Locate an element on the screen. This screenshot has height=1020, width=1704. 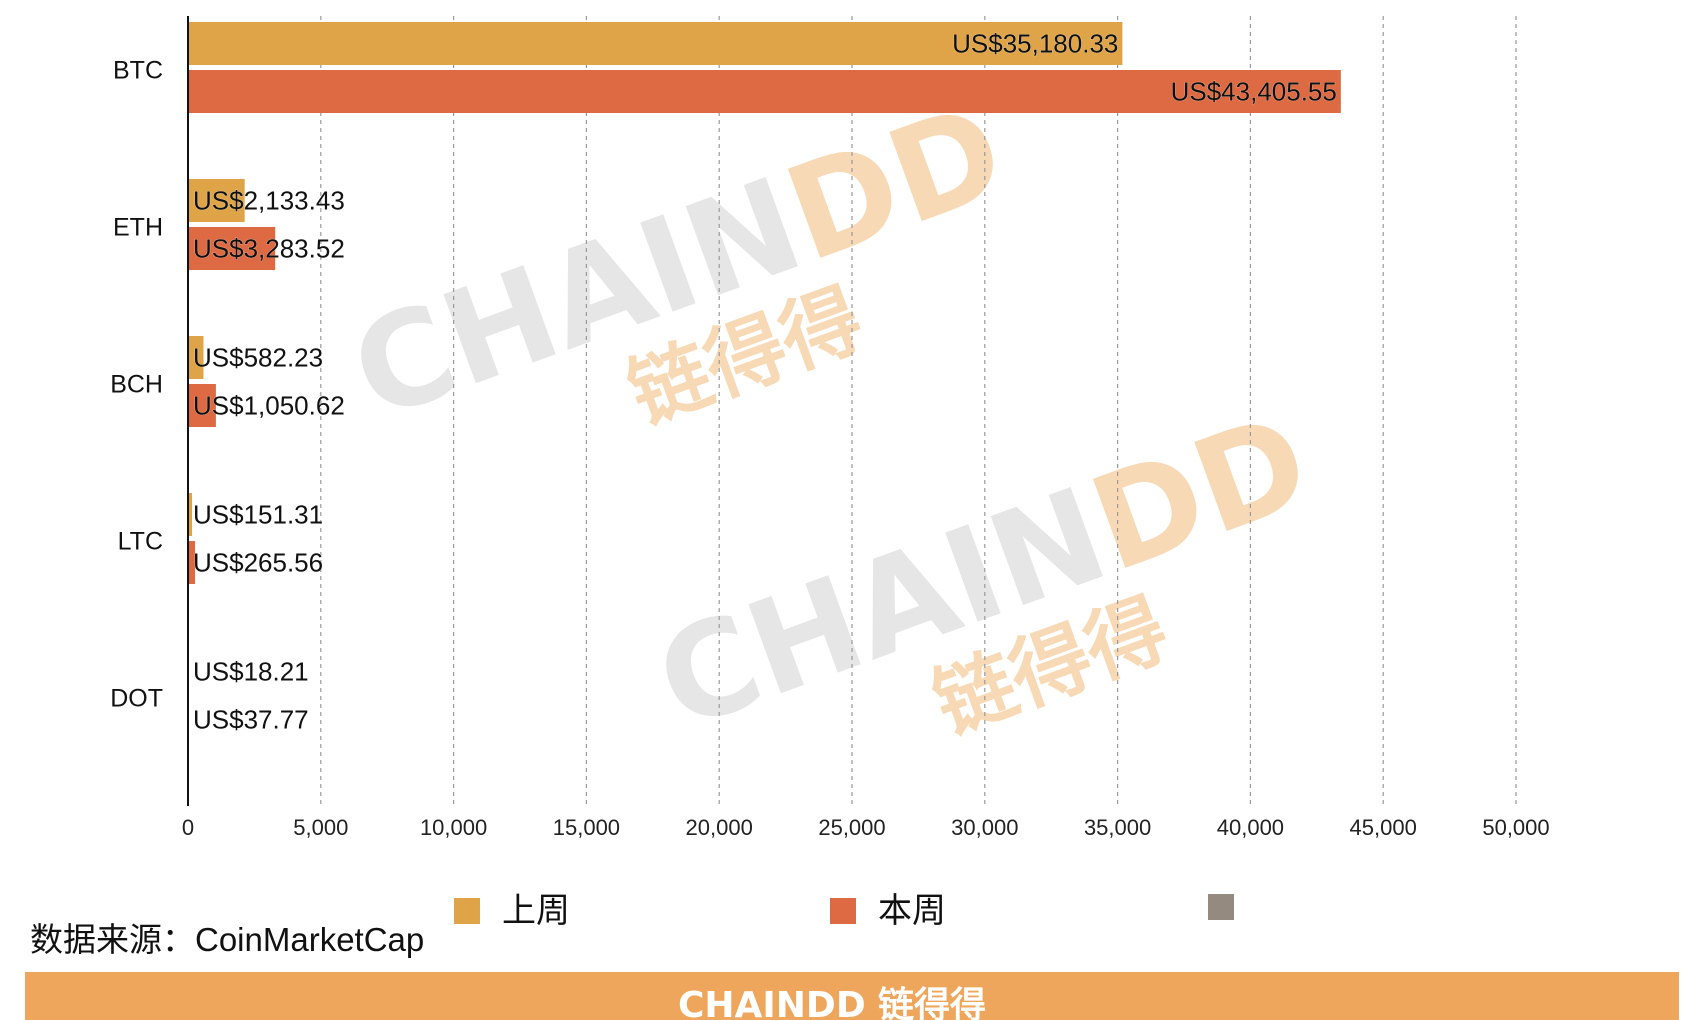
footer-background is located at coordinates (852, 996).